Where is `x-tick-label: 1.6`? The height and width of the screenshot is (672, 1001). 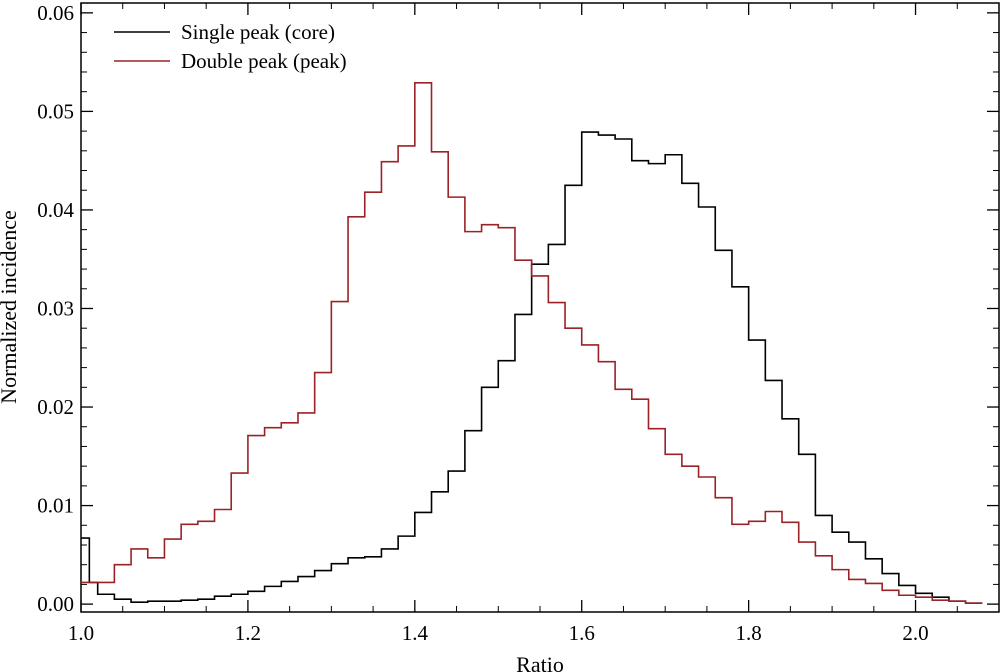 x-tick-label: 1.6 is located at coordinates (582, 633).